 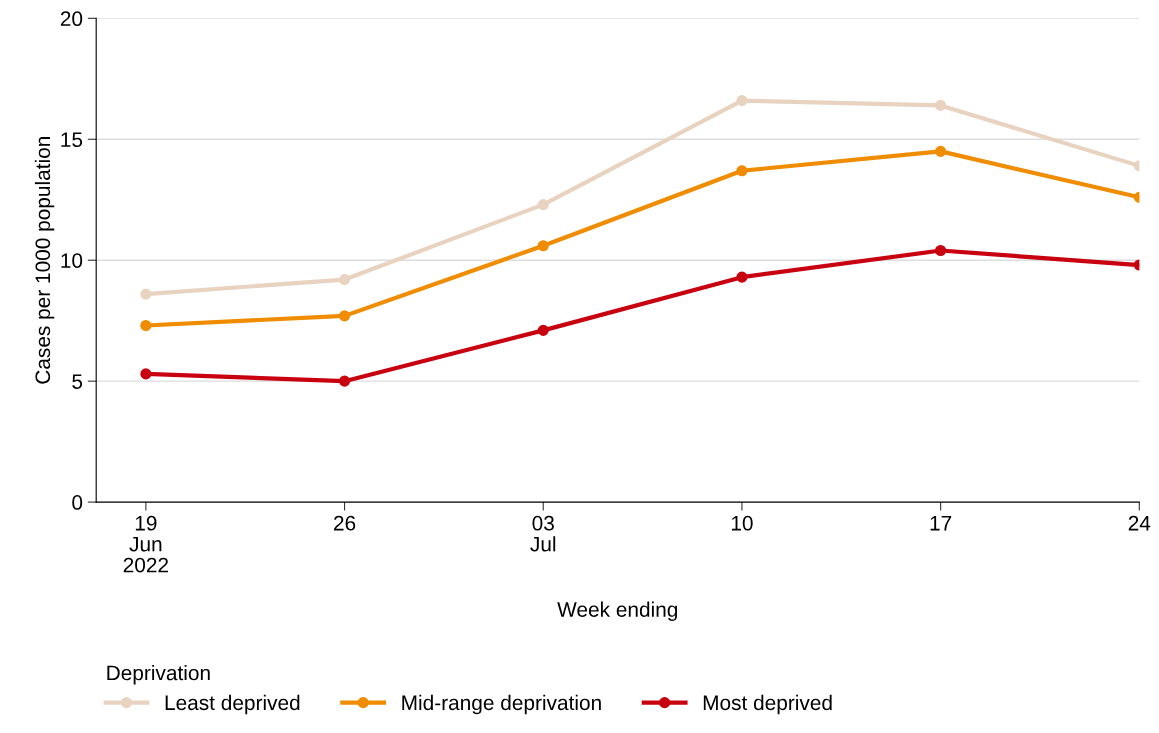 What do you see at coordinates (44, 260) in the screenshot?
I see `y-axis-title: Cases per 1000 population` at bounding box center [44, 260].